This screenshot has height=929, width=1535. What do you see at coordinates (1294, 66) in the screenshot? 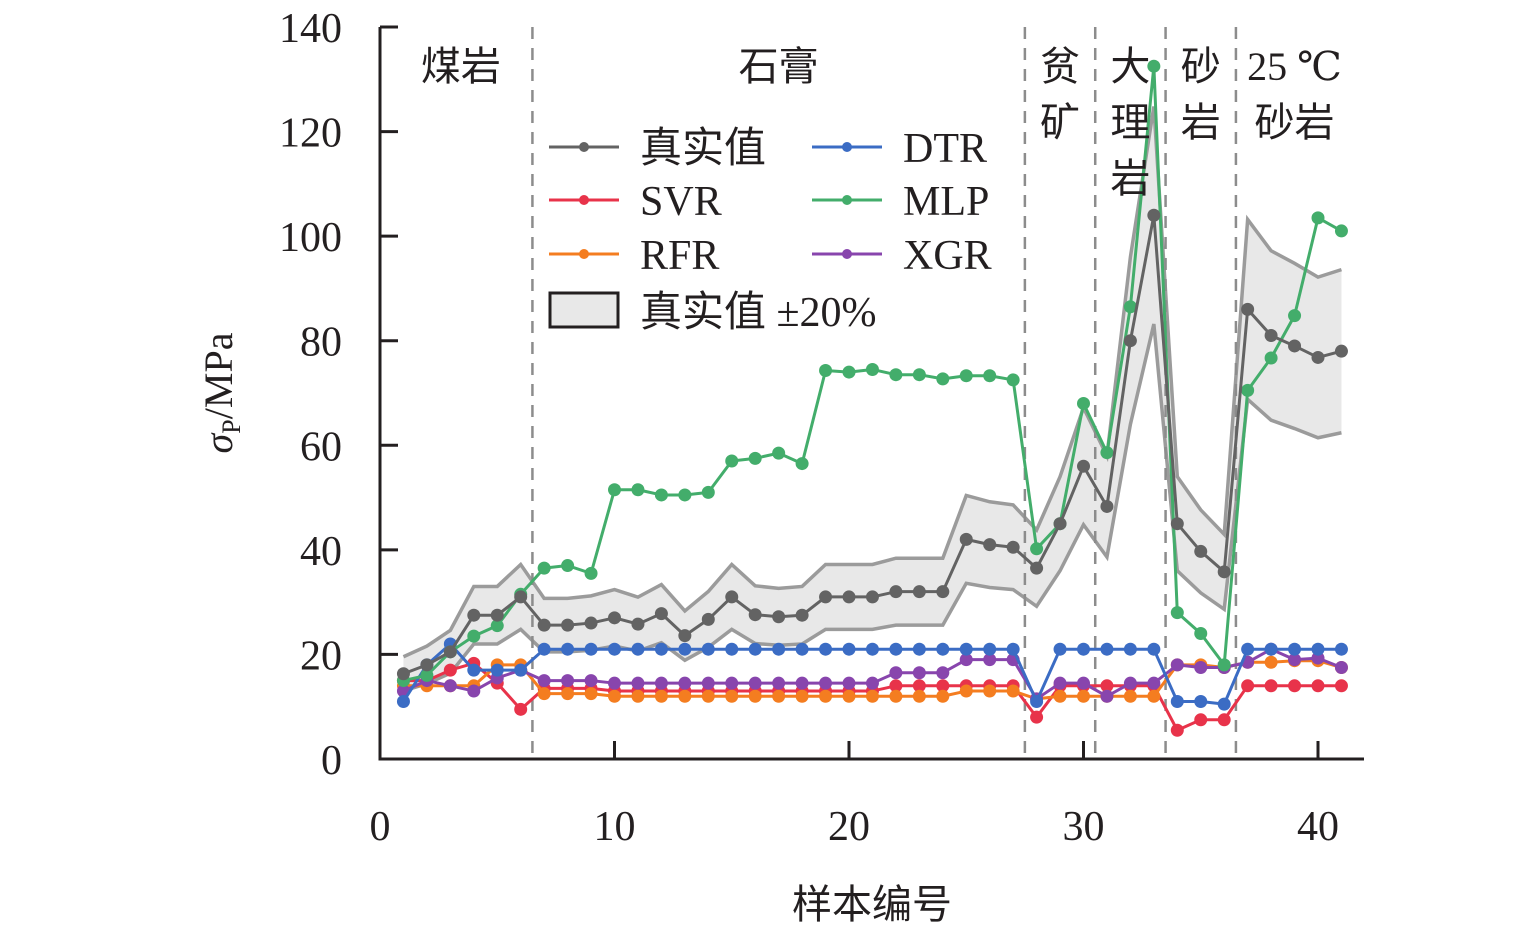
I see `region-label: 25 ℃` at bounding box center [1294, 66].